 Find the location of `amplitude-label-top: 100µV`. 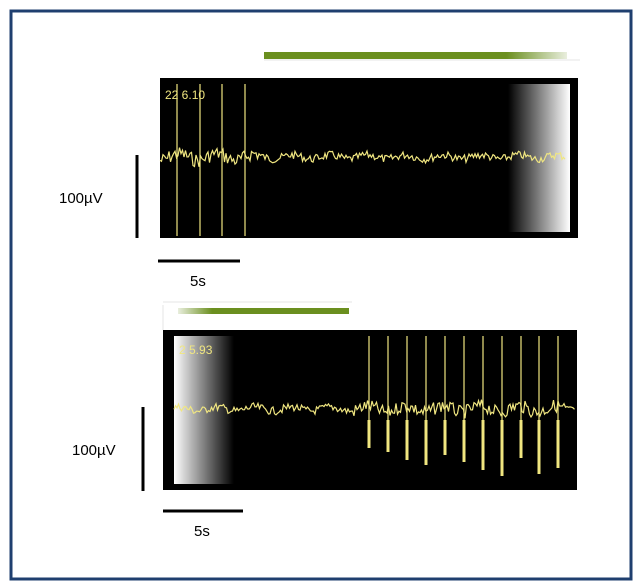

amplitude-label-top: 100µV is located at coordinates (81, 198).